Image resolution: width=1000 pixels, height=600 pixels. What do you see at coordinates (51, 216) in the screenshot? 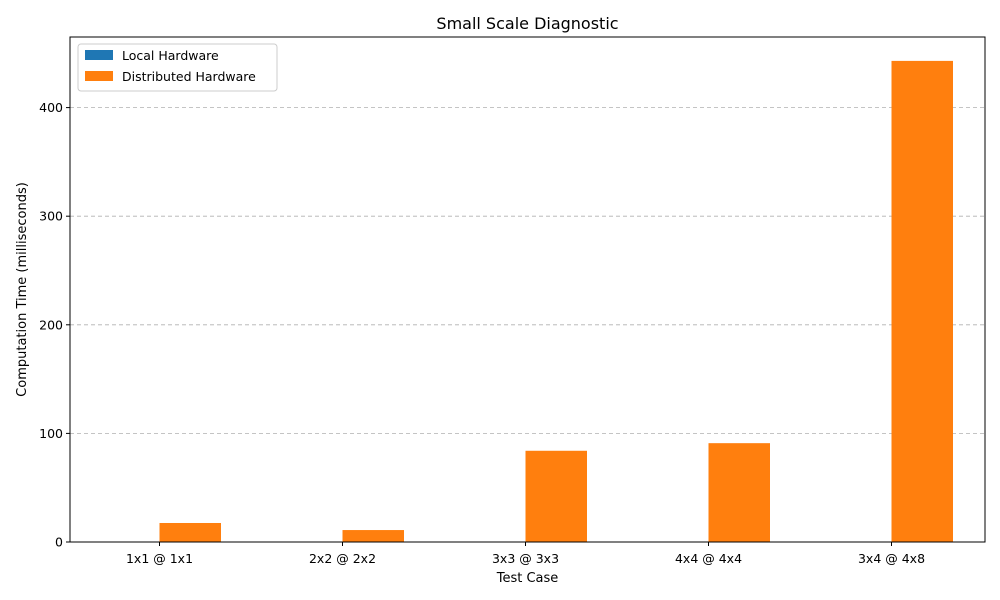
I see `y-tick-label: 300` at bounding box center [51, 216].